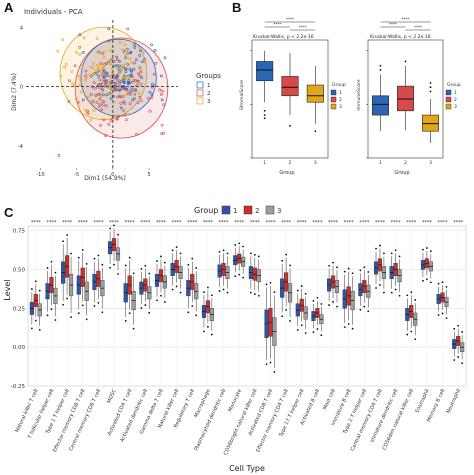  What do you see at coordinates (9, 212) in the screenshot?
I see `panel-label-c: C` at bounding box center [9, 212].